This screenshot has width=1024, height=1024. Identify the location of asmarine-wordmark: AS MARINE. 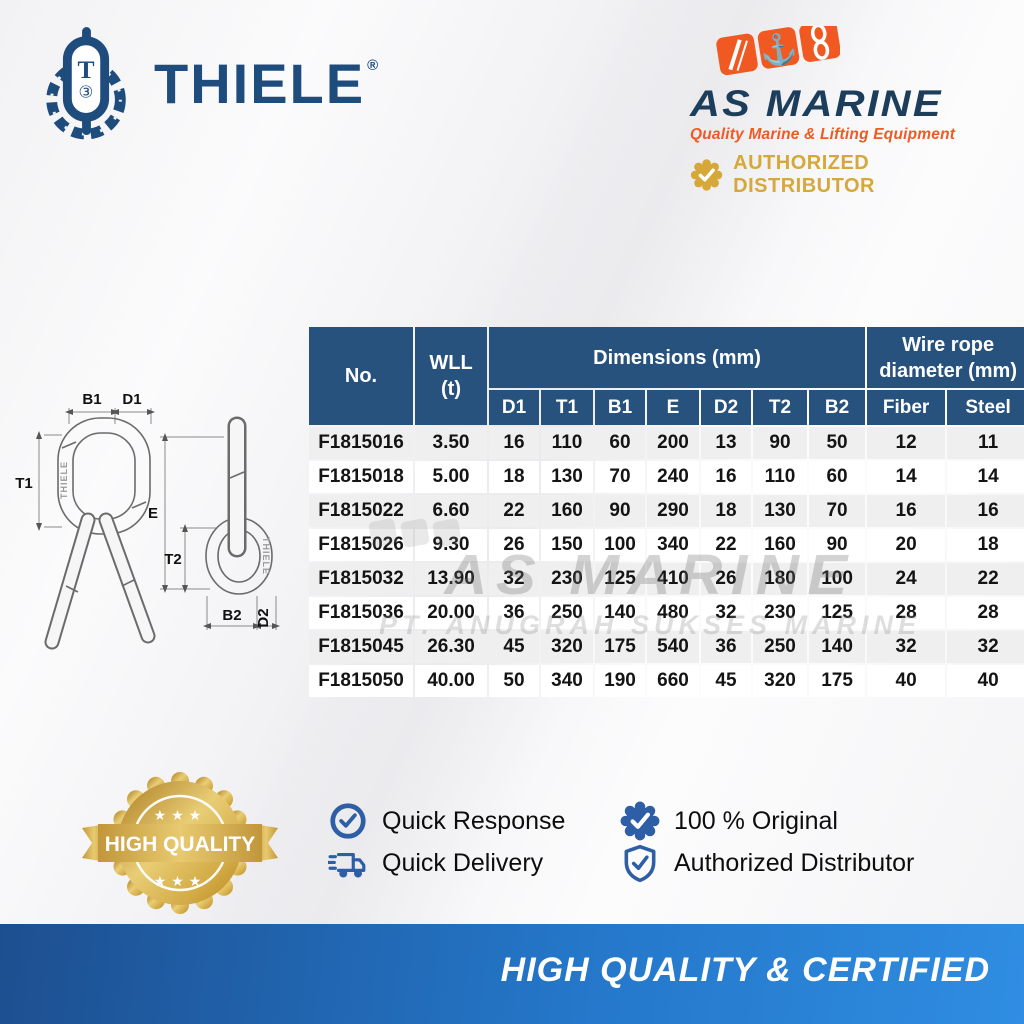
(816, 103).